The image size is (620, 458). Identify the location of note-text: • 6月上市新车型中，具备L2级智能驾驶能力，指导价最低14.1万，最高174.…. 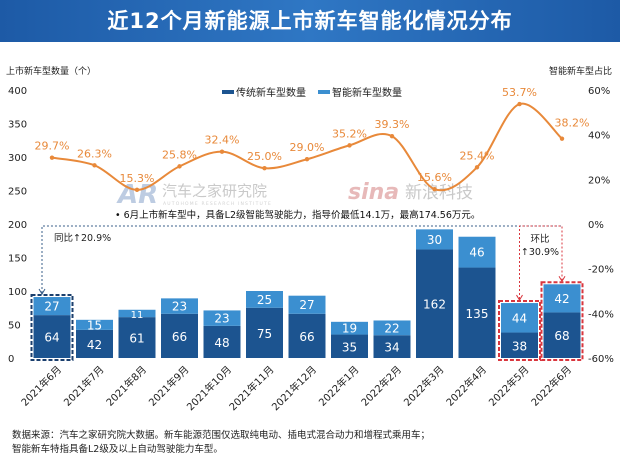
(297, 215).